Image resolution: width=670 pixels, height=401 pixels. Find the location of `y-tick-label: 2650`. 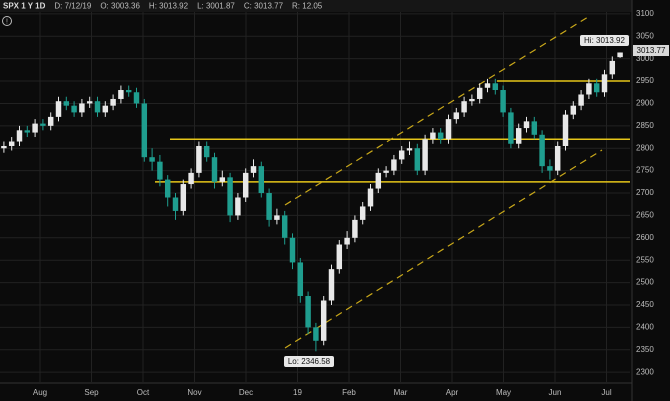

y-tick-label: 2650 is located at coordinates (645, 215).